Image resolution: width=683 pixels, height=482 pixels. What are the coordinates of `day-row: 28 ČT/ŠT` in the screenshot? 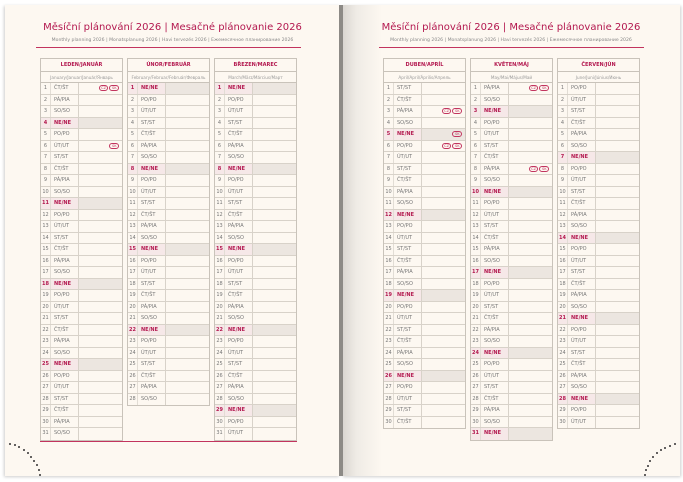 It's located at (511, 399).